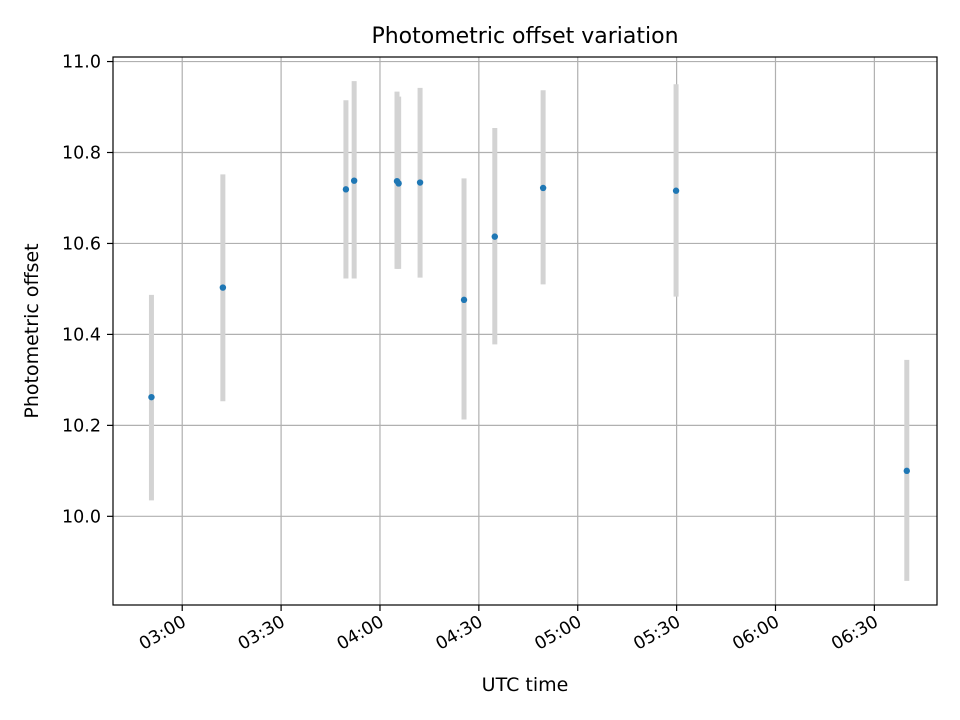 This screenshot has height=720, width=960. What do you see at coordinates (163, 633) in the screenshot?
I see `x-tick-label: 03:00` at bounding box center [163, 633].